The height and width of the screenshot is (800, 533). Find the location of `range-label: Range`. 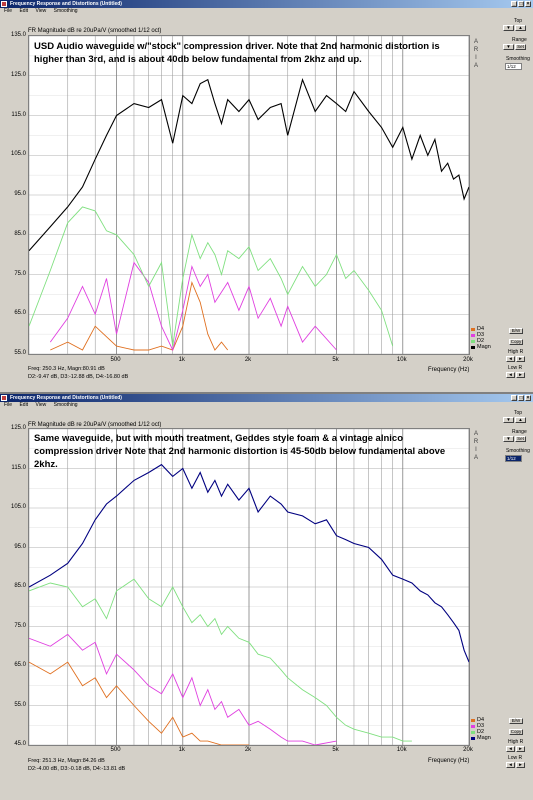

range-label: Range is located at coordinates (519, 432).